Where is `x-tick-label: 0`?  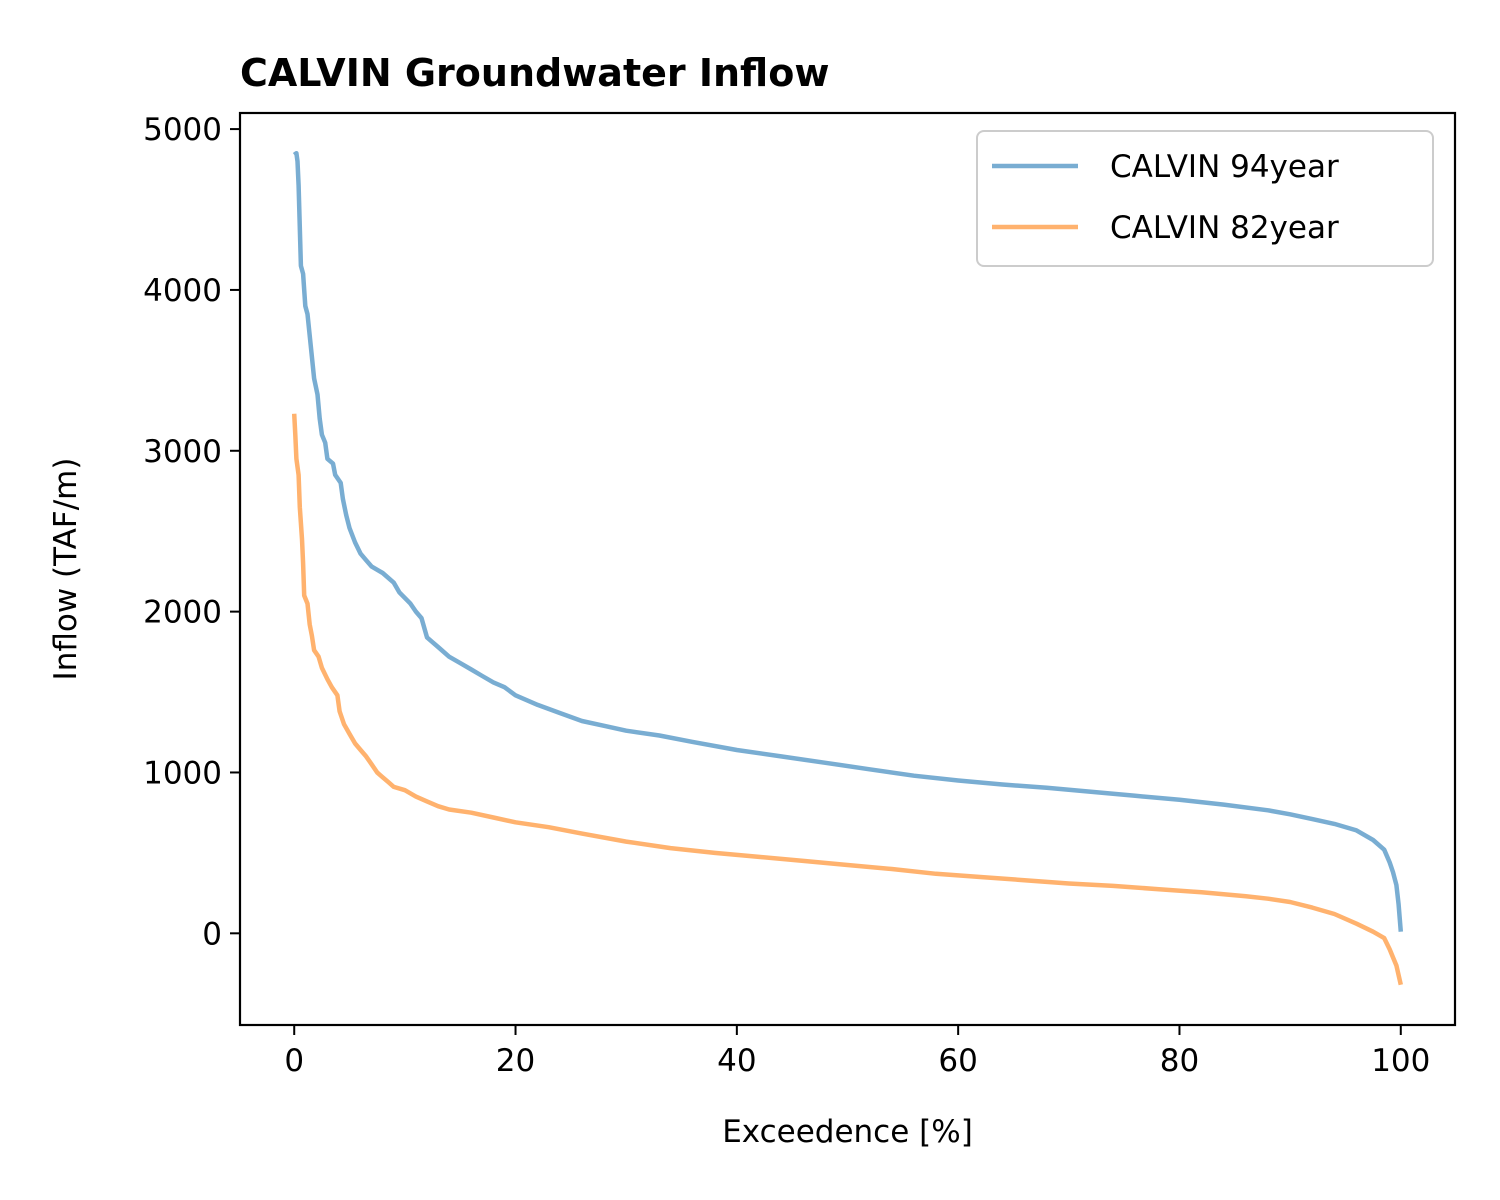
x-tick-label: 0 is located at coordinates (294, 1061).